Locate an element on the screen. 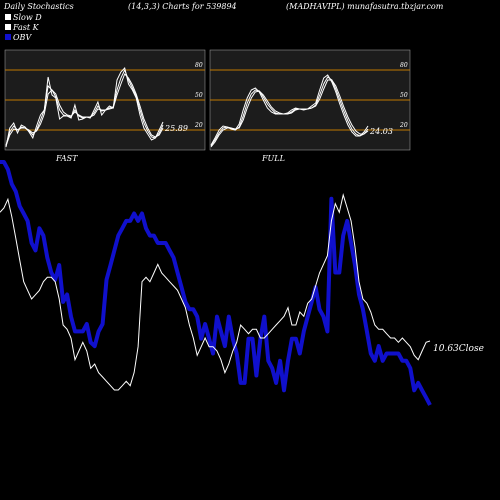 Image resolution: width=500 pixels, height=500 pixels. fast-stochastics-panel: 80 50 20 25.89 is located at coordinates (105, 100).